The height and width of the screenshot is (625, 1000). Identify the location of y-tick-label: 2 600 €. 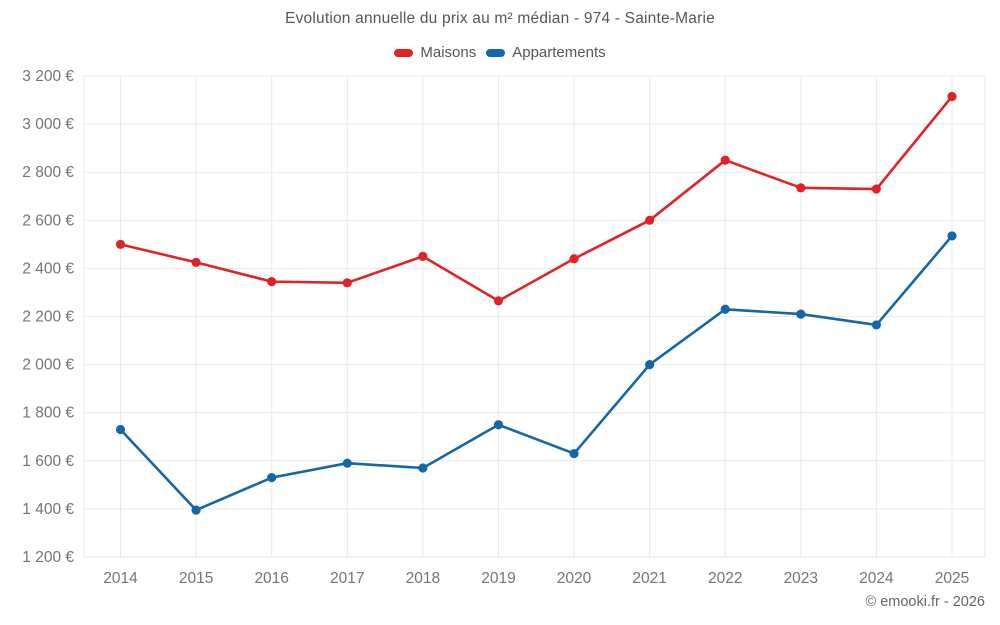
(48, 220).